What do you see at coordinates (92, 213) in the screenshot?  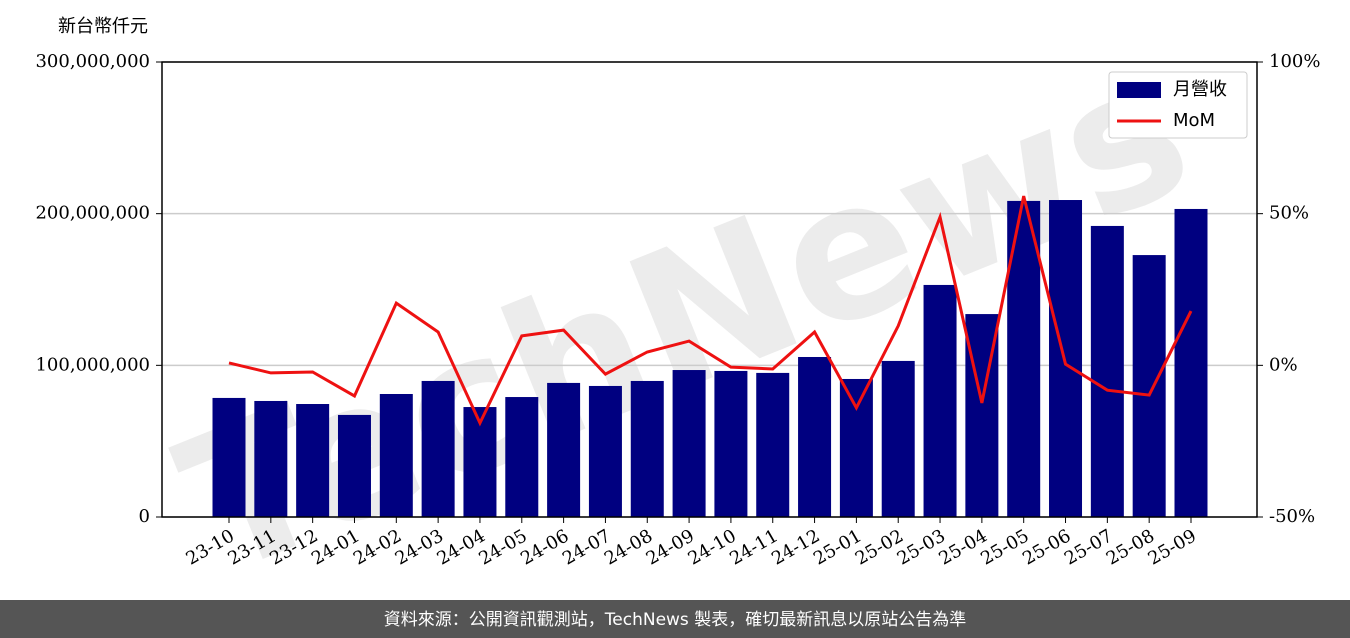 I see `y-tick-label: 200,000,000` at bounding box center [92, 213].